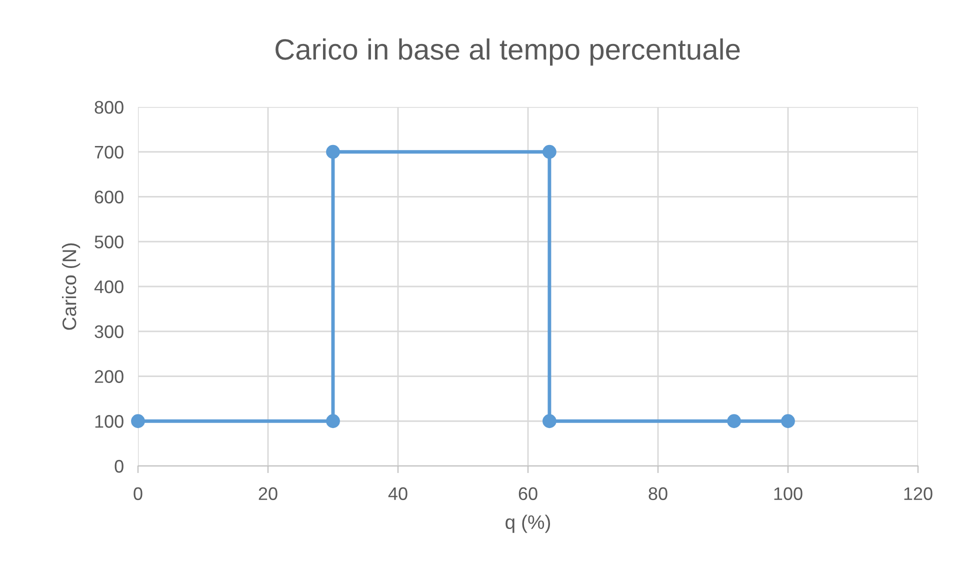  Describe the element at coordinates (788, 493) in the screenshot. I see `x-tick-label: 100` at that location.